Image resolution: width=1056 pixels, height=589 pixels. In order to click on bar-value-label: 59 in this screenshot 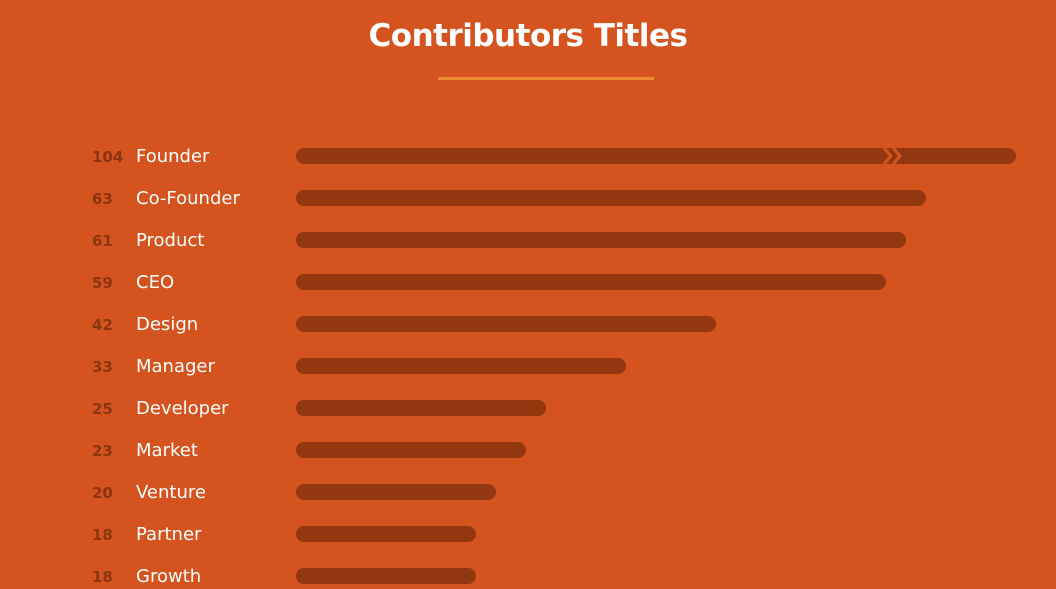, I will do `click(102, 283)`.